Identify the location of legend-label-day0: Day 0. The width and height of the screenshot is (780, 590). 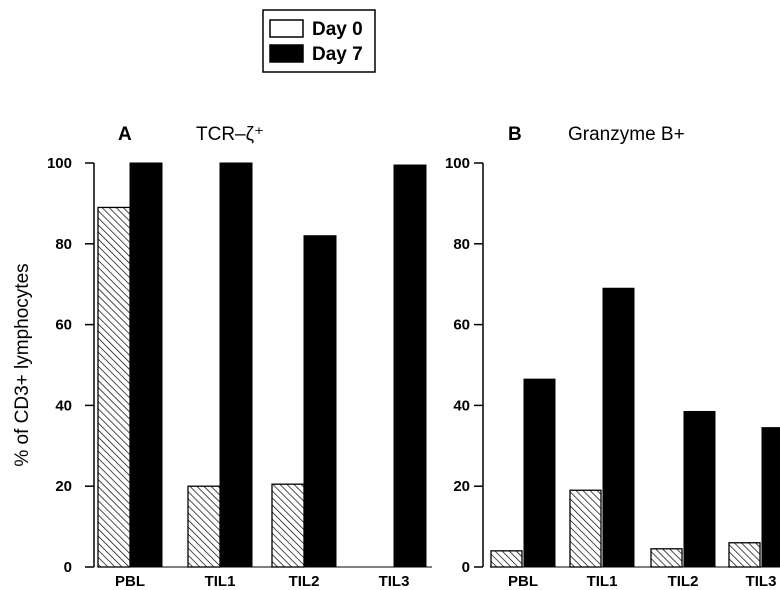
(337, 29).